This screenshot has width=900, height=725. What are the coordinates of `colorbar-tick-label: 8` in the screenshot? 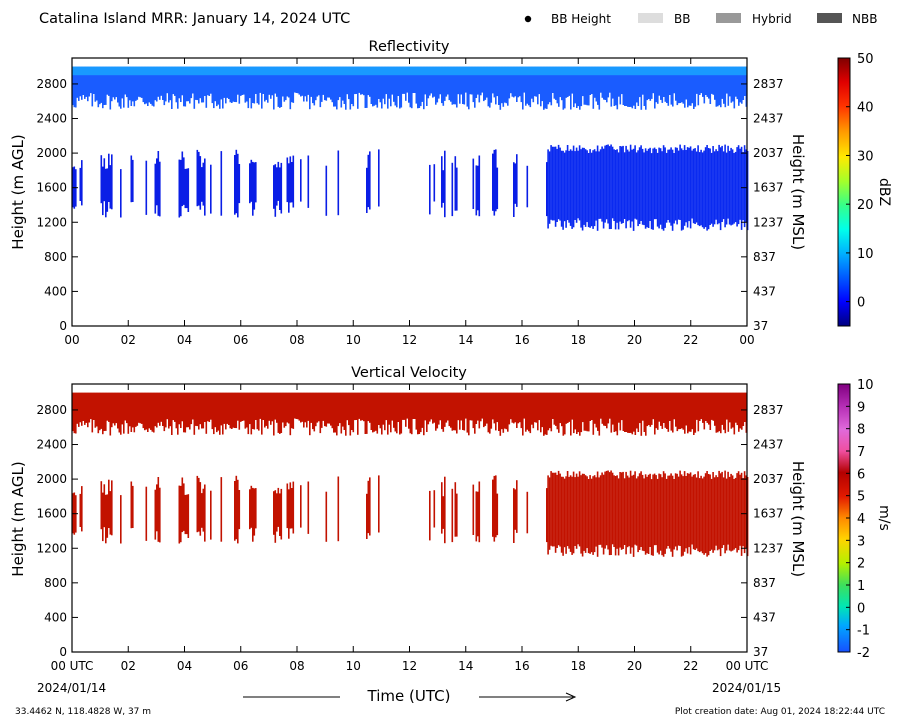 It's located at (861, 430).